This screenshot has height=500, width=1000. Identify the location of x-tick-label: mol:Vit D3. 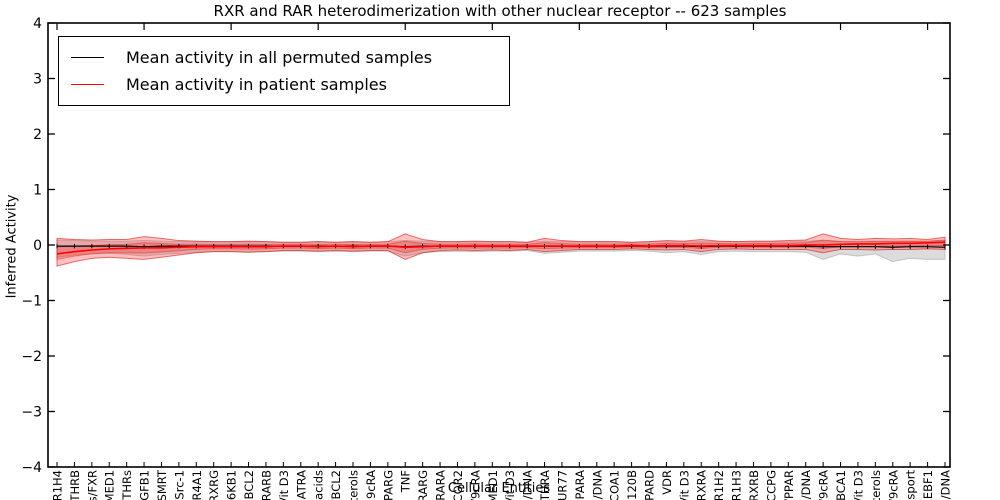
(284, 485).